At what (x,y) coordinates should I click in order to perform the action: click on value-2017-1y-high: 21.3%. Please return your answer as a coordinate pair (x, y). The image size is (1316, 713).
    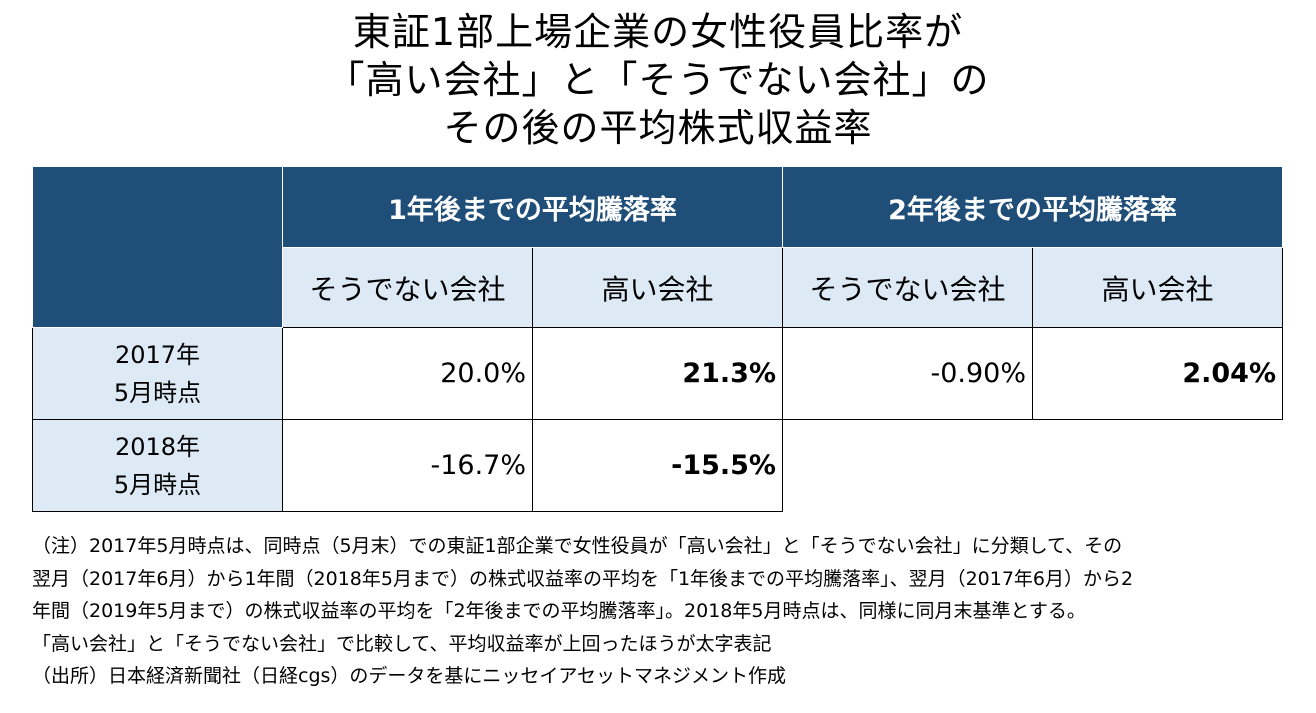
    Looking at the image, I should click on (657, 373).